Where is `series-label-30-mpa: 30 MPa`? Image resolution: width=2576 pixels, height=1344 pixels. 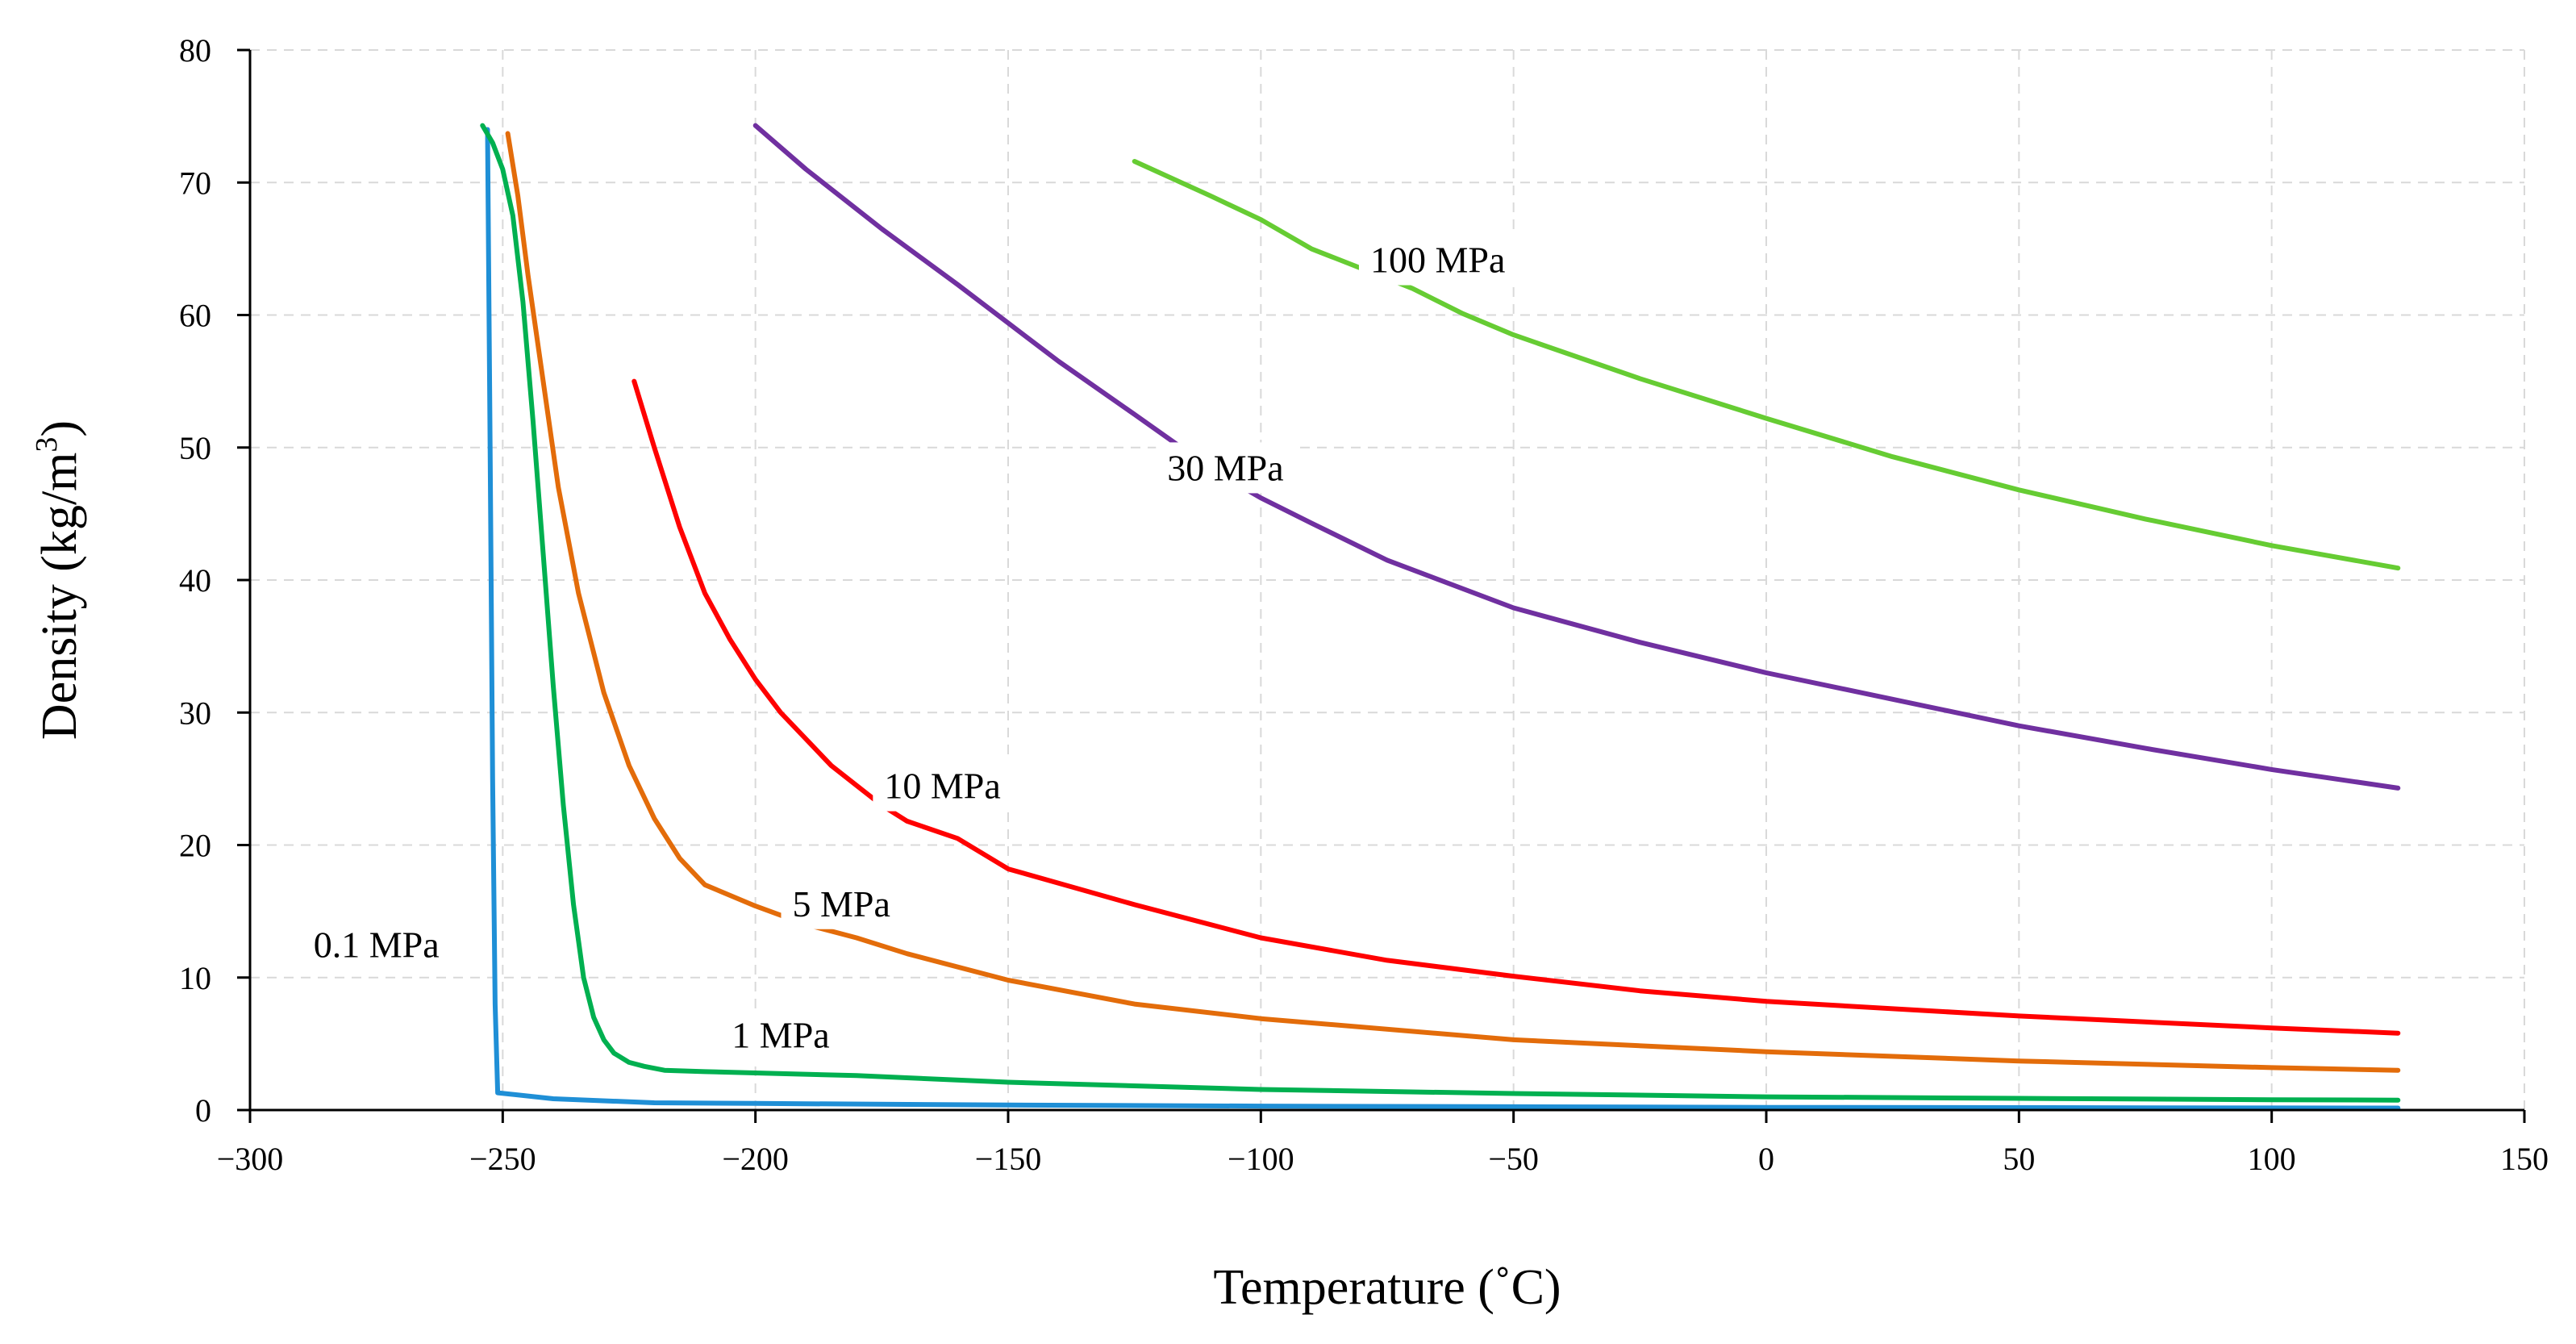
series-label-30-mpa: 30 MPa is located at coordinates (1225, 467).